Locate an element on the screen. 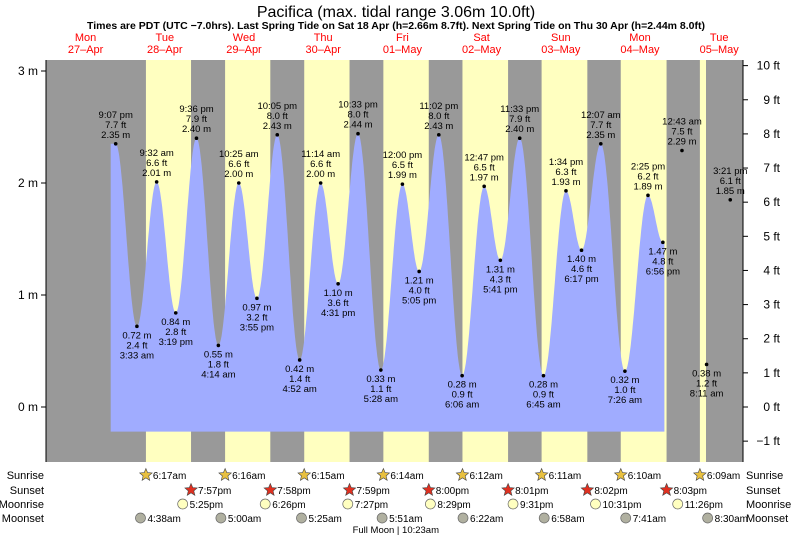 This screenshot has height=539, width=793. sunrise-time: 6:16am is located at coordinates (248, 476).